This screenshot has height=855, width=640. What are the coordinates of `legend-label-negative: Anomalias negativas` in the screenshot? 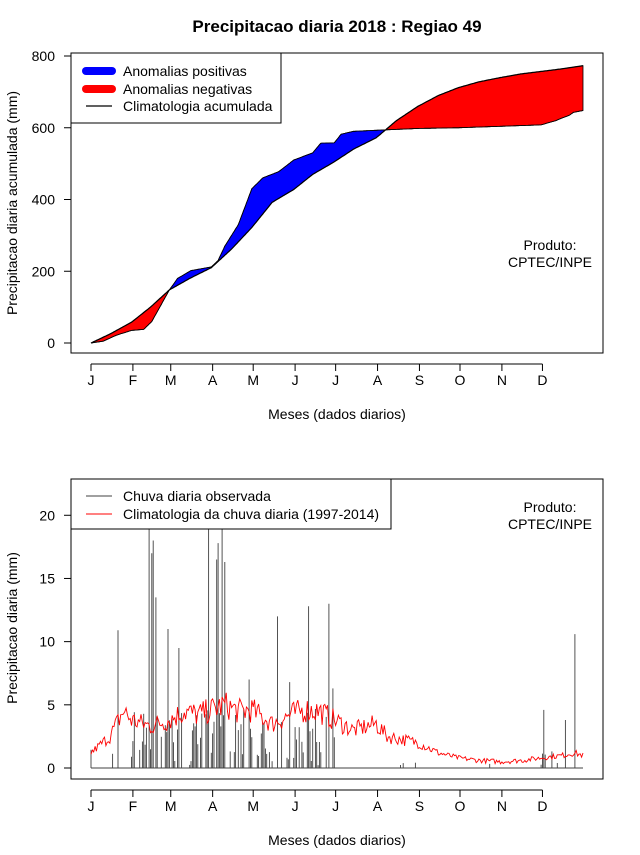 It's located at (187, 89).